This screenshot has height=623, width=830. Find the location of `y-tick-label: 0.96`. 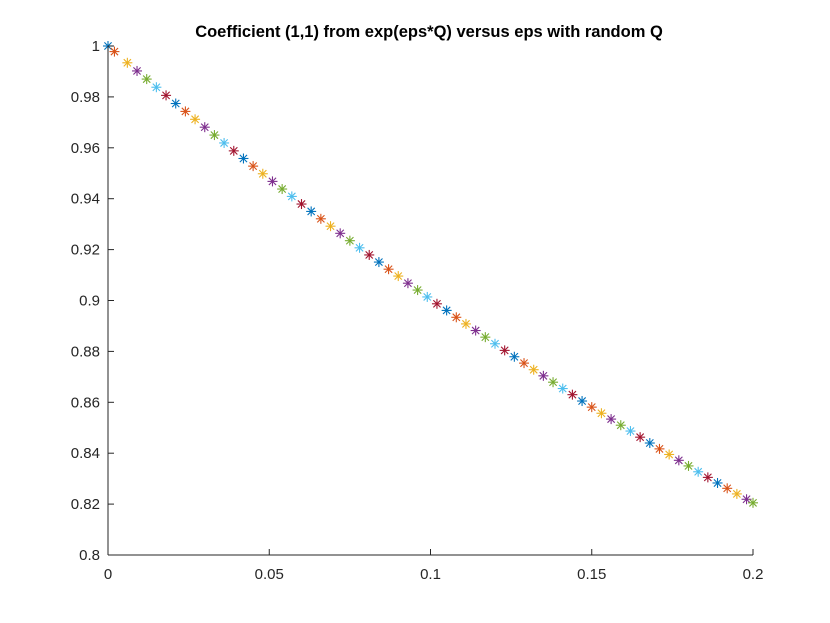

y-tick-label: 0.96 is located at coordinates (85, 148).